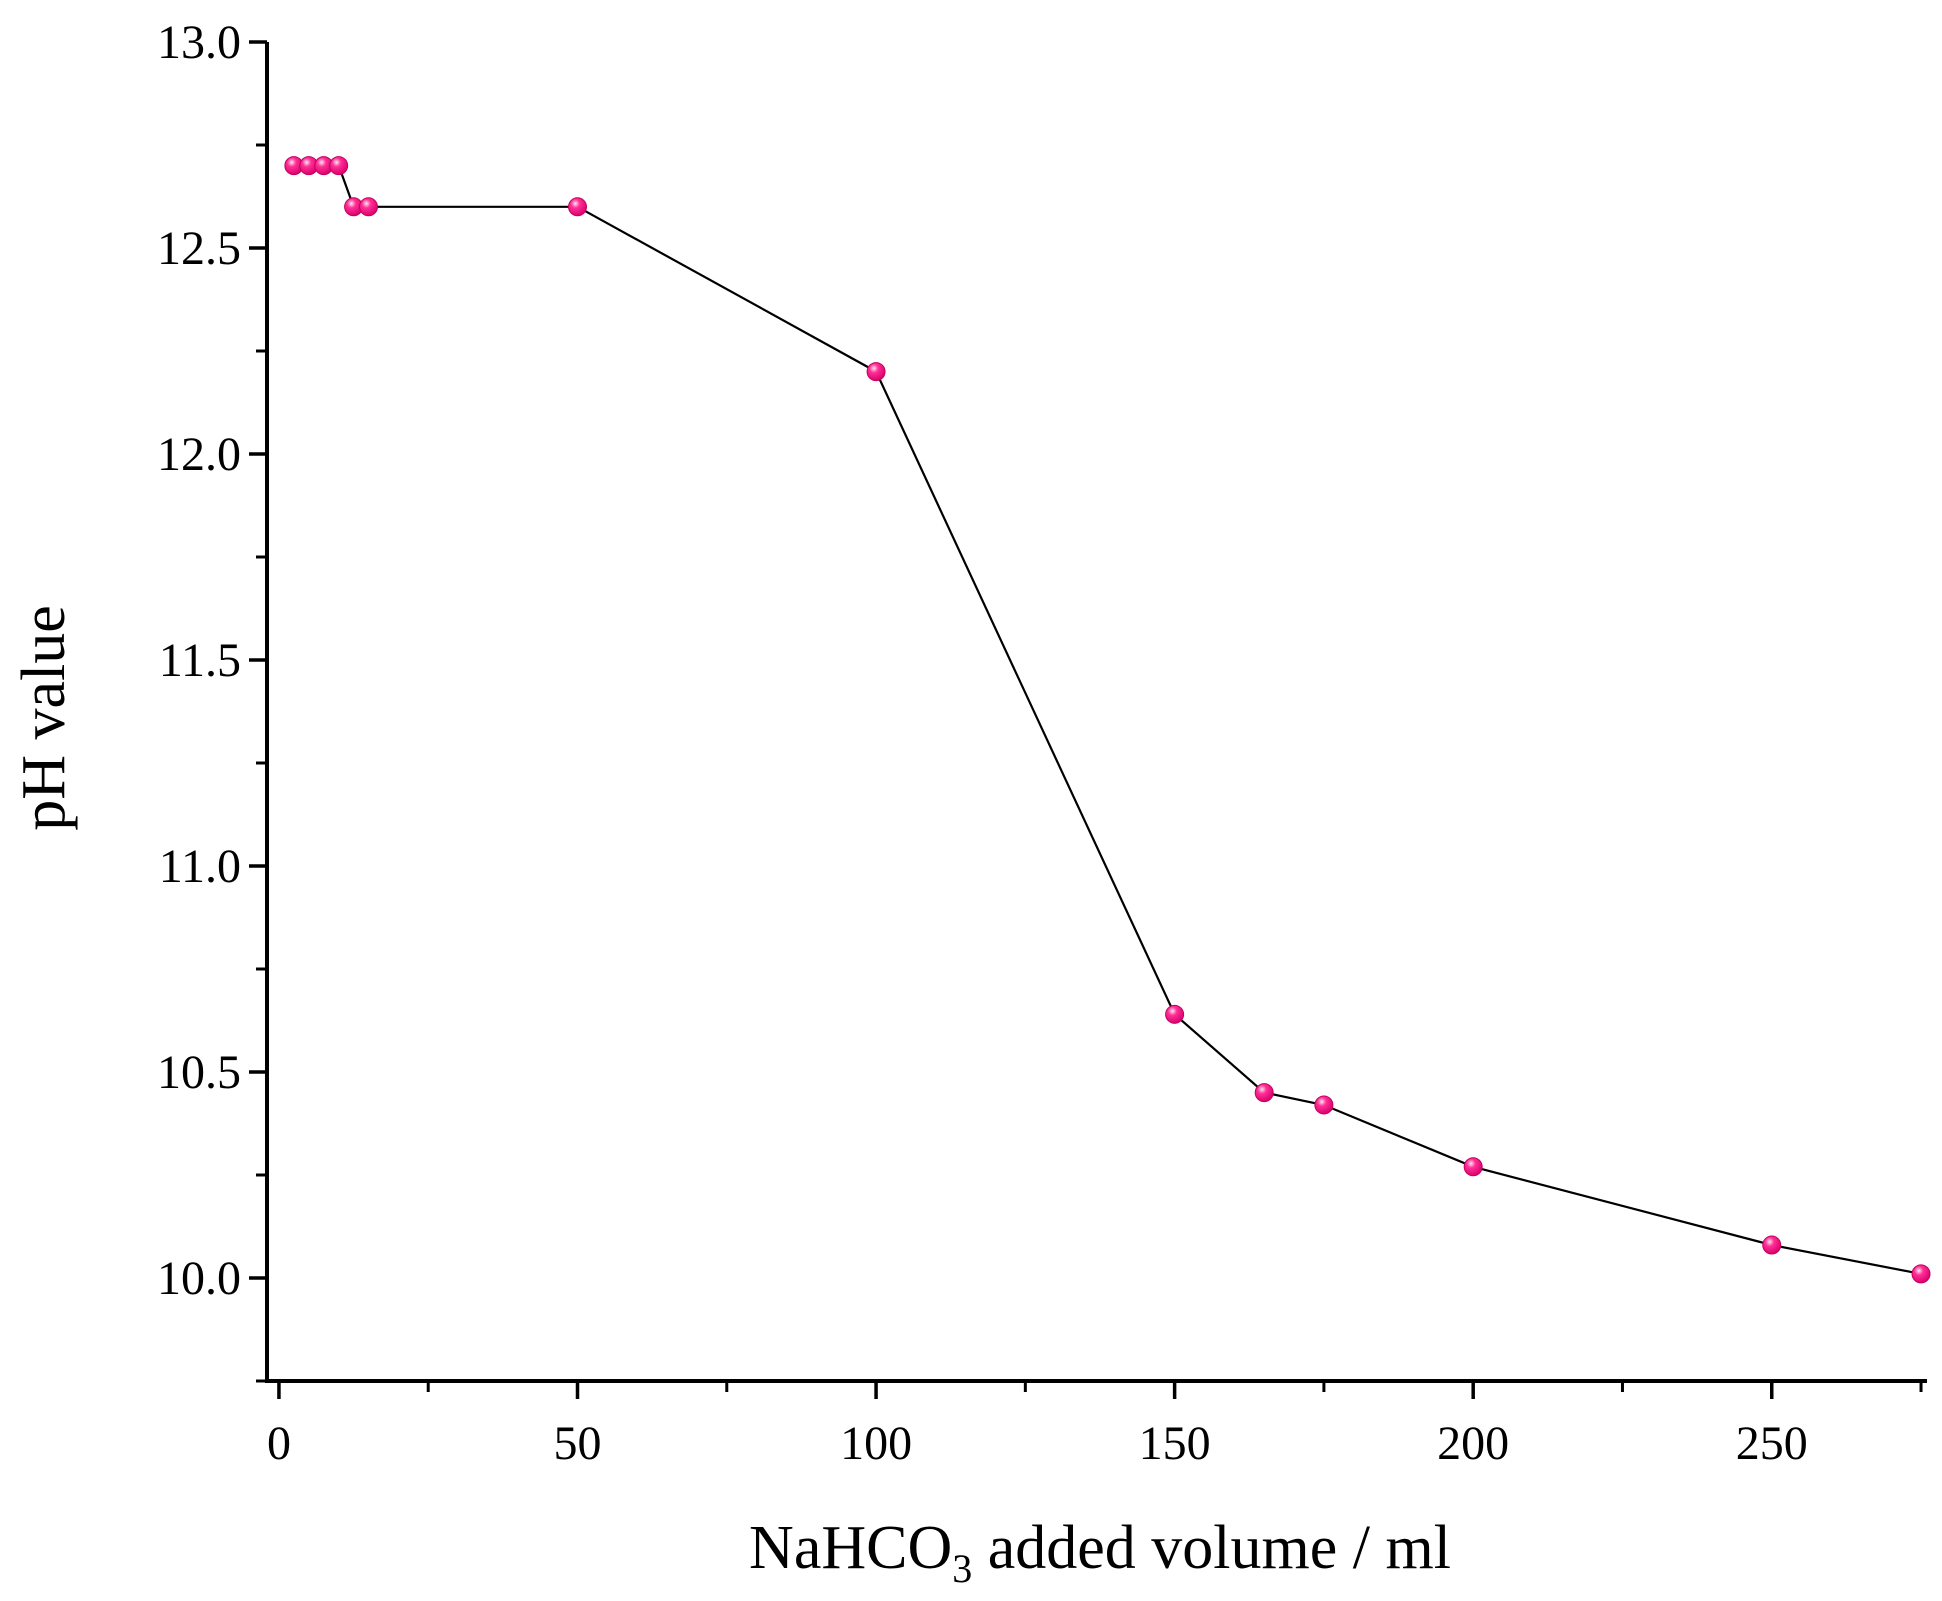  What do you see at coordinates (578, 1443) in the screenshot?
I see `x-tick-label: 50` at bounding box center [578, 1443].